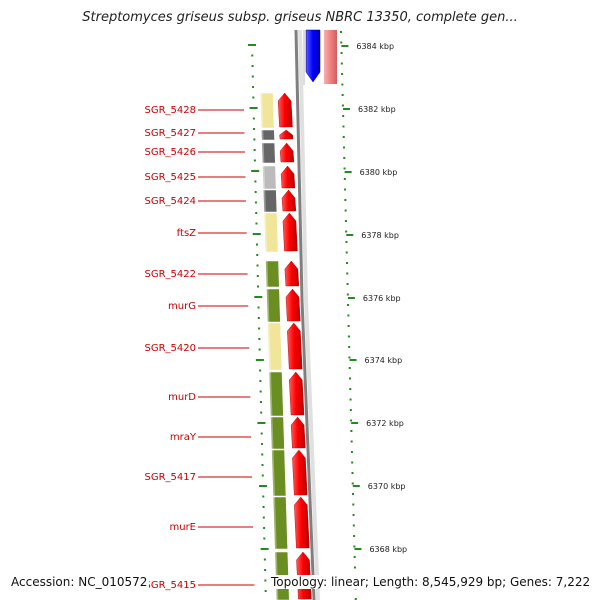 Image resolution: width=600 pixels, height=600 pixels. Describe the element at coordinates (379, 172) in the screenshot. I see `scale-label: 6380 kbp` at that location.